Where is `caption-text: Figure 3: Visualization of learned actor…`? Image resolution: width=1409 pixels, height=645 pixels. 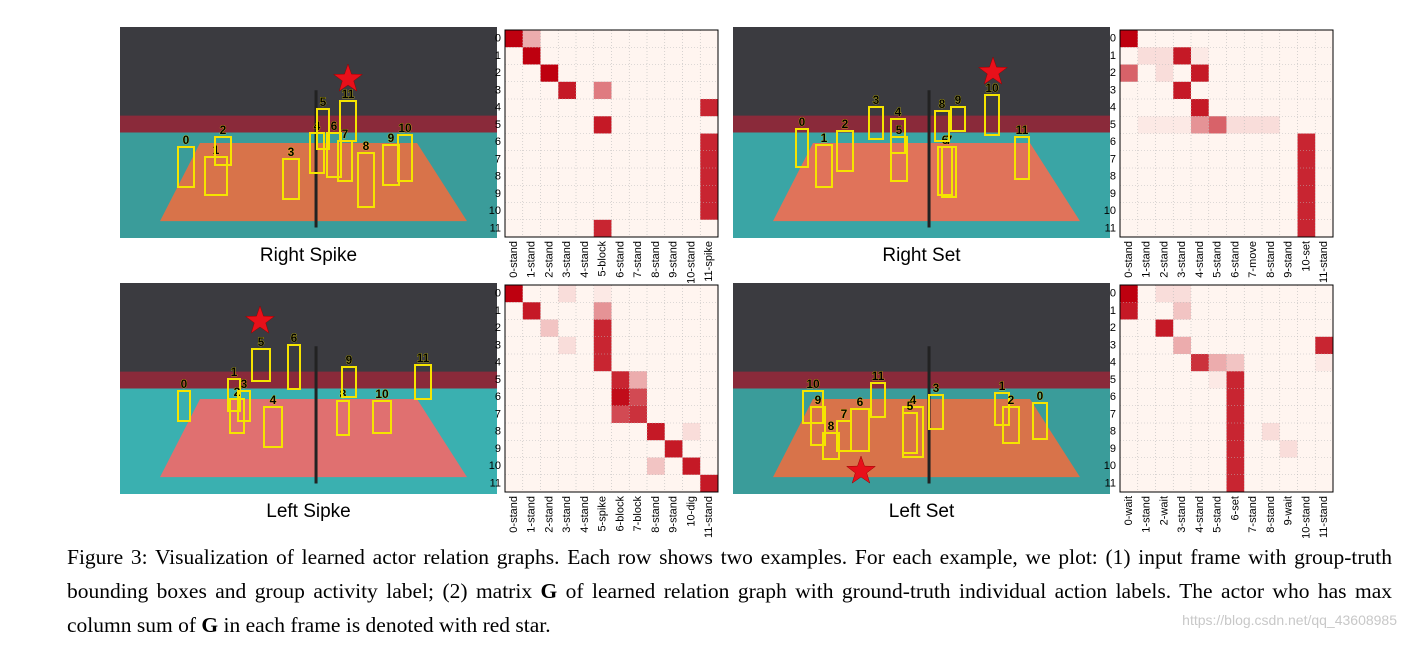
caption-text: Figure 3: Visualization of learned actor… is located at coordinates (729, 574).